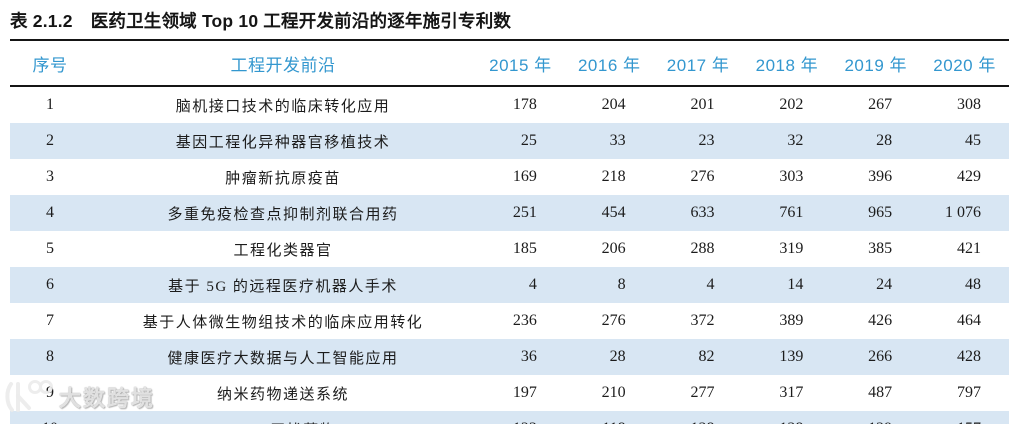  Describe the element at coordinates (973, 140) in the screenshot. I see `year-value-cell: 45` at that location.